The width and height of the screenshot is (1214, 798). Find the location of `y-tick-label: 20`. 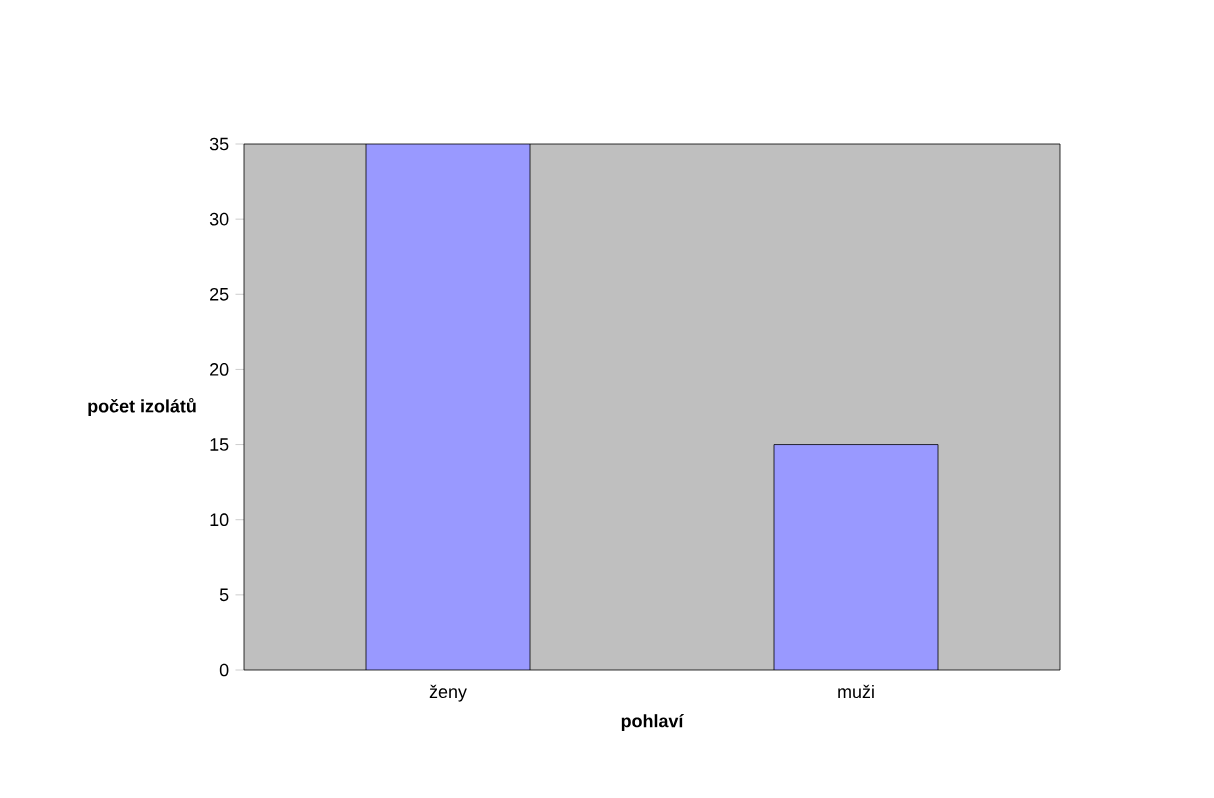

y-tick-label: 20 is located at coordinates (219, 369).